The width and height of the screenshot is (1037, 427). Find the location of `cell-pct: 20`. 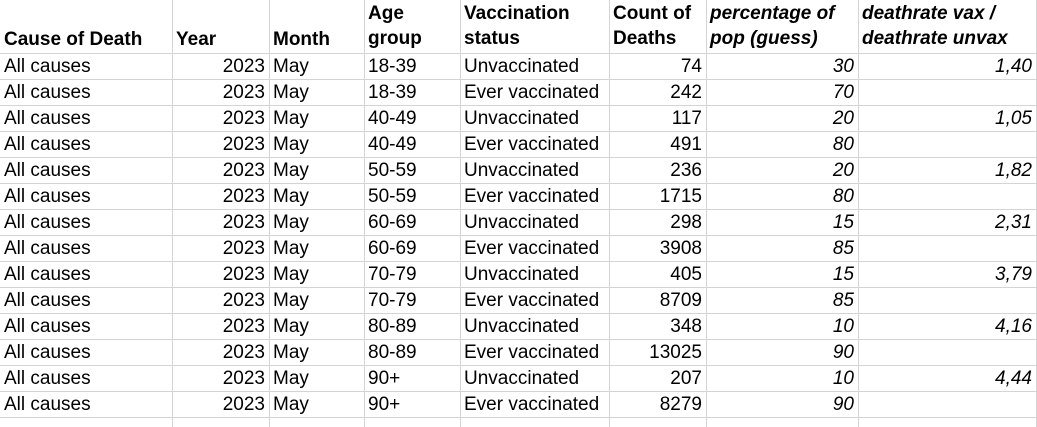

cell-pct: 20 is located at coordinates (843, 118).